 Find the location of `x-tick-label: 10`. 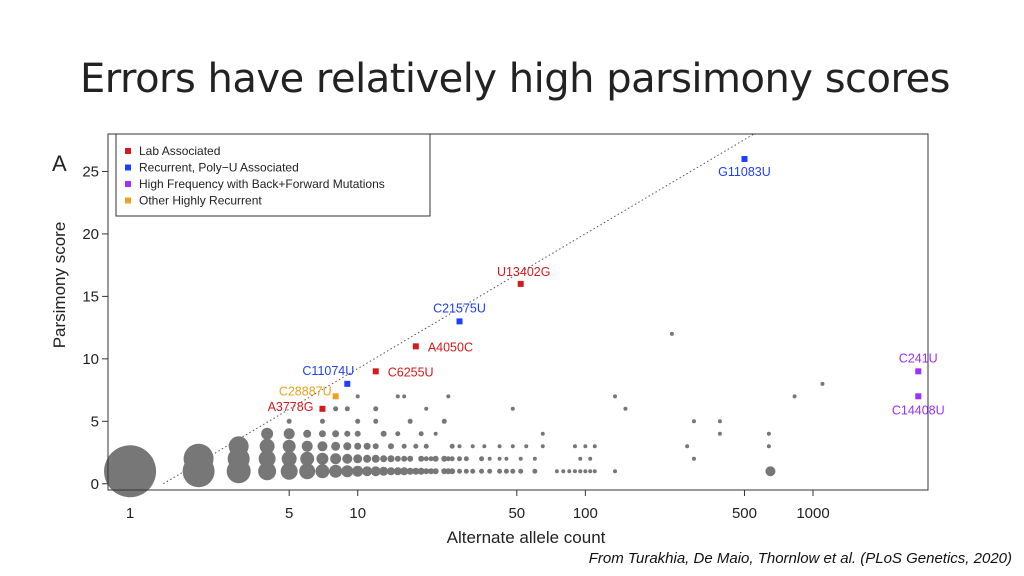

x-tick-label: 10 is located at coordinates (357, 513).